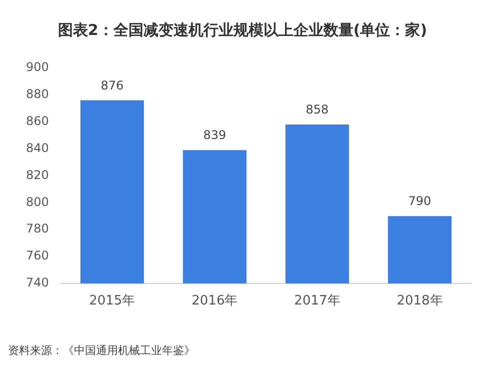 The height and width of the screenshot is (376, 499). Describe the element at coordinates (37, 283) in the screenshot. I see `y-tick-label: 740` at that location.